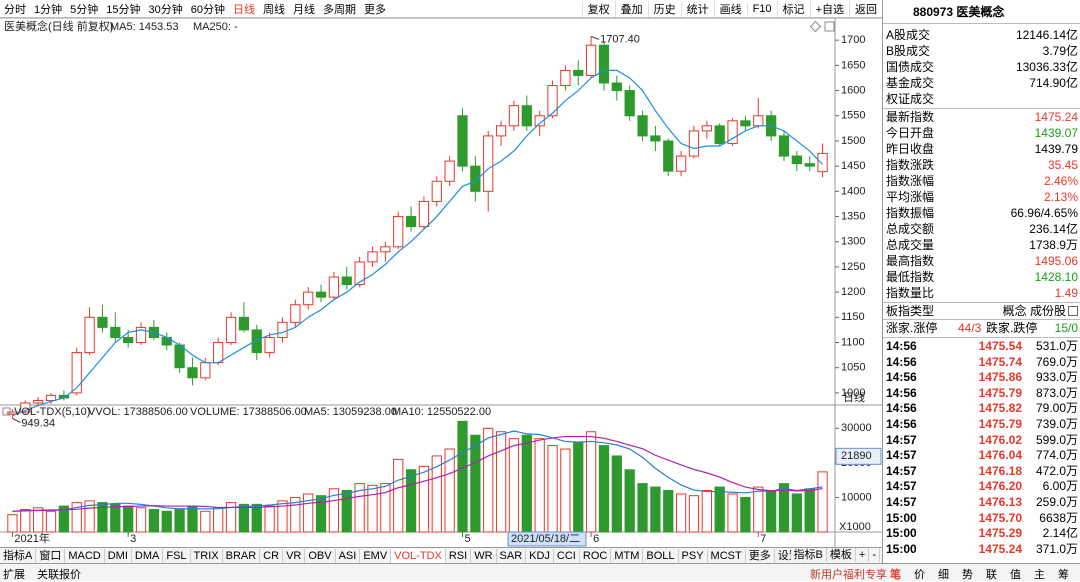 This screenshot has width=1080, height=582. I want to click on tick-volume: 6.00万, so click(1060, 486).